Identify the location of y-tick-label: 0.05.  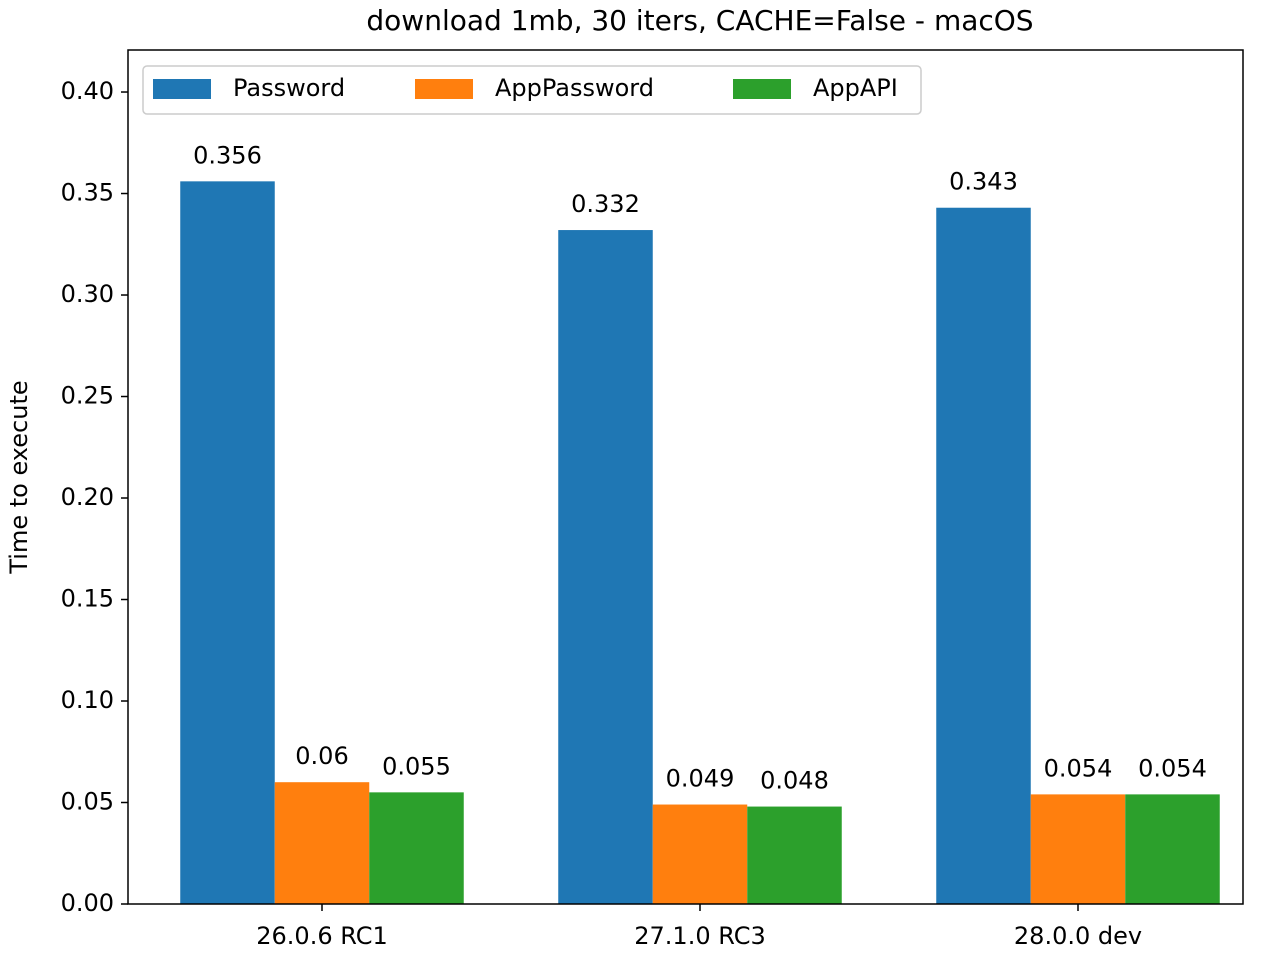
(87, 802).